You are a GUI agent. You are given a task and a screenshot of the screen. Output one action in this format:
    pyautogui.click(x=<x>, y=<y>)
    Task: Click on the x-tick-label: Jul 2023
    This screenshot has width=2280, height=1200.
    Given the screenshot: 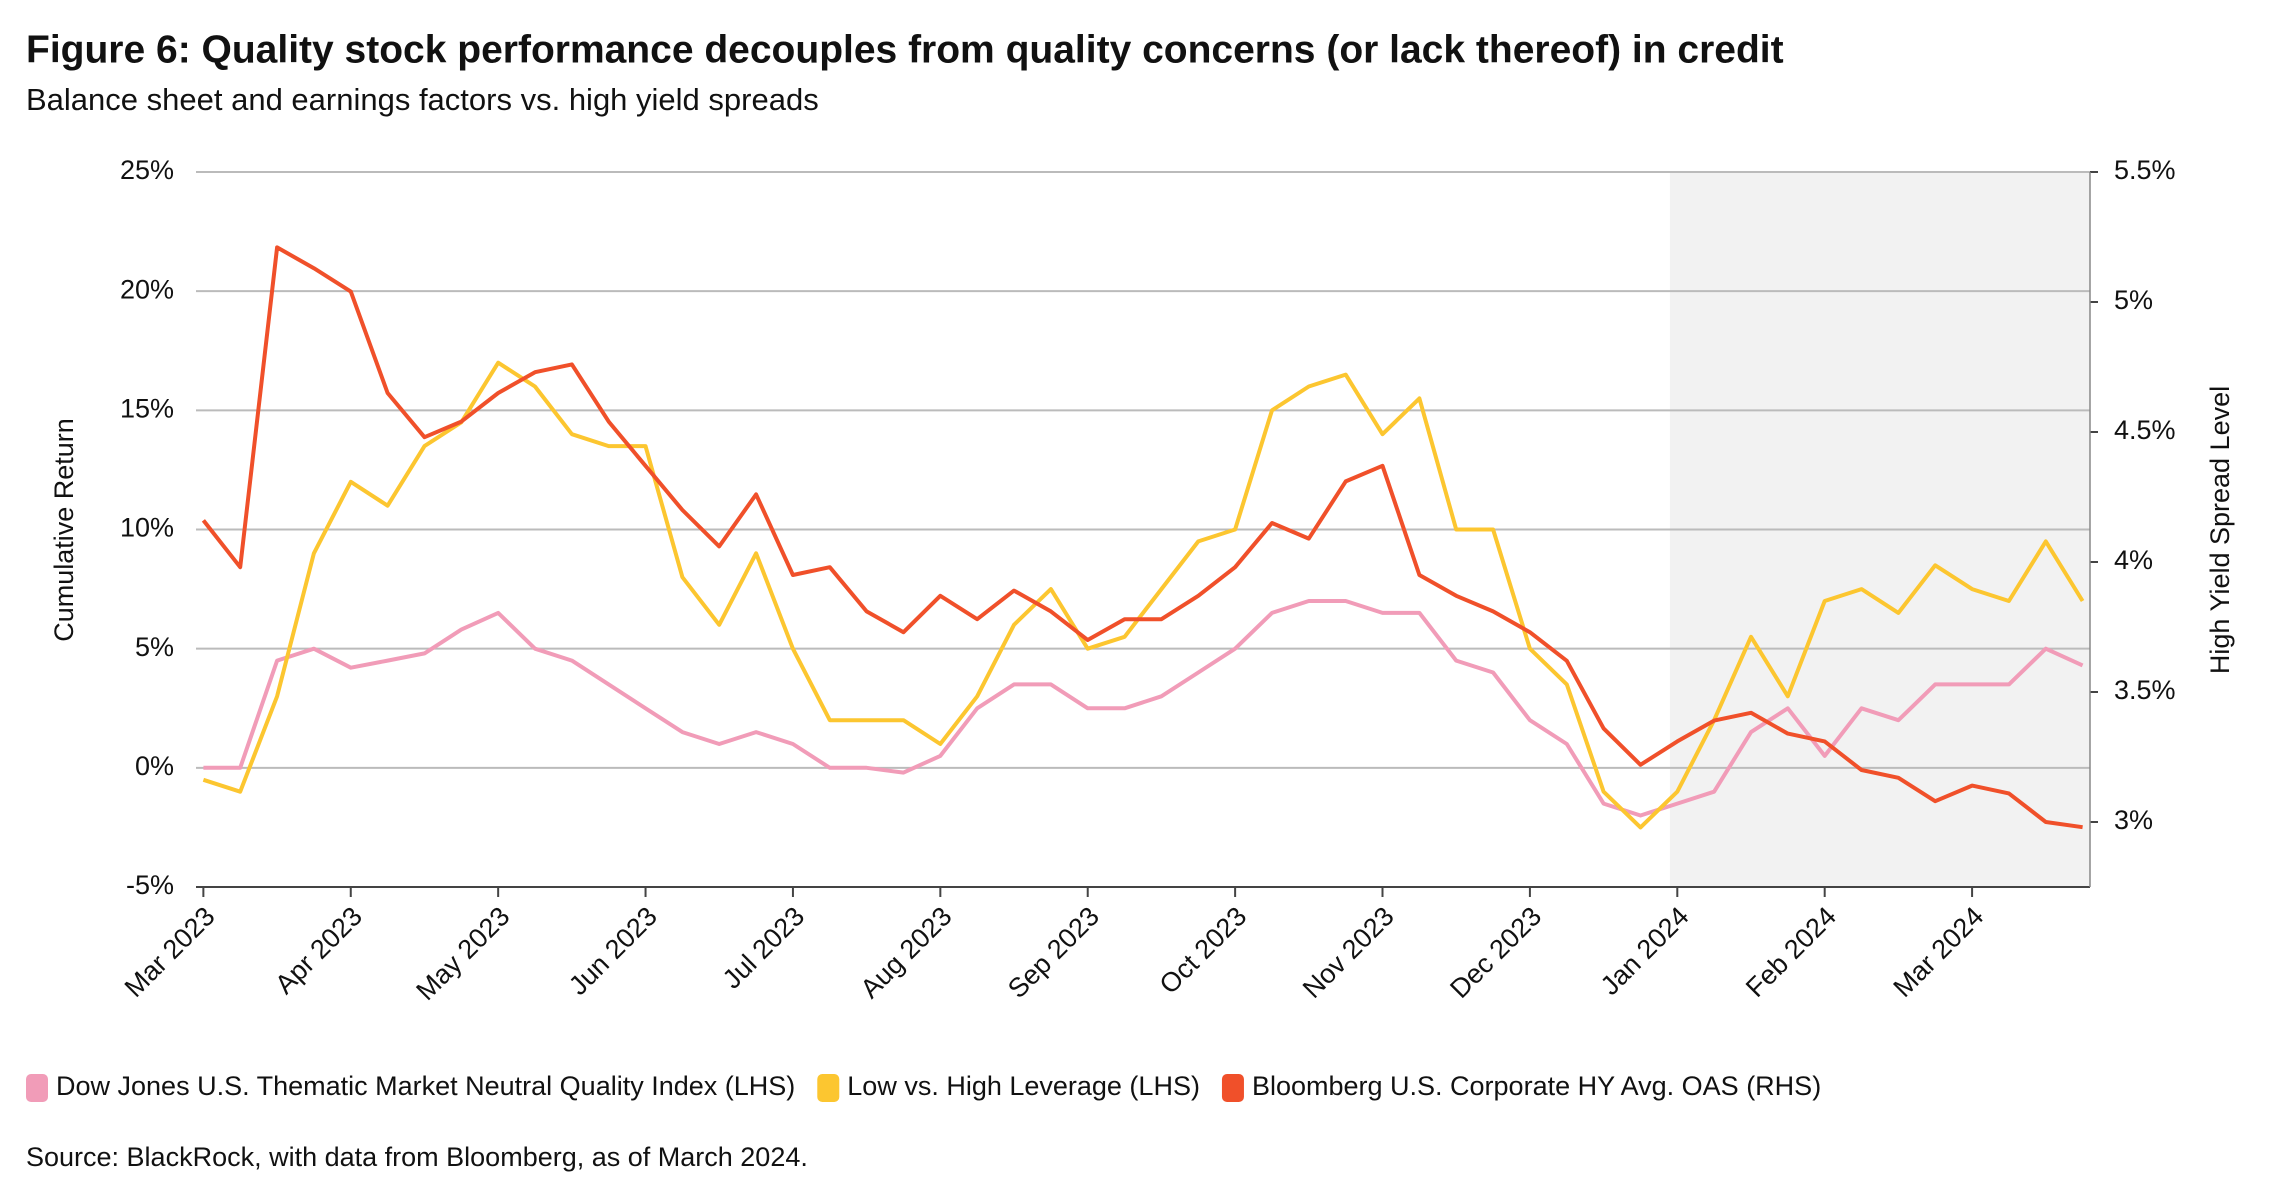 What is the action you would take?
    pyautogui.click(x=763, y=947)
    